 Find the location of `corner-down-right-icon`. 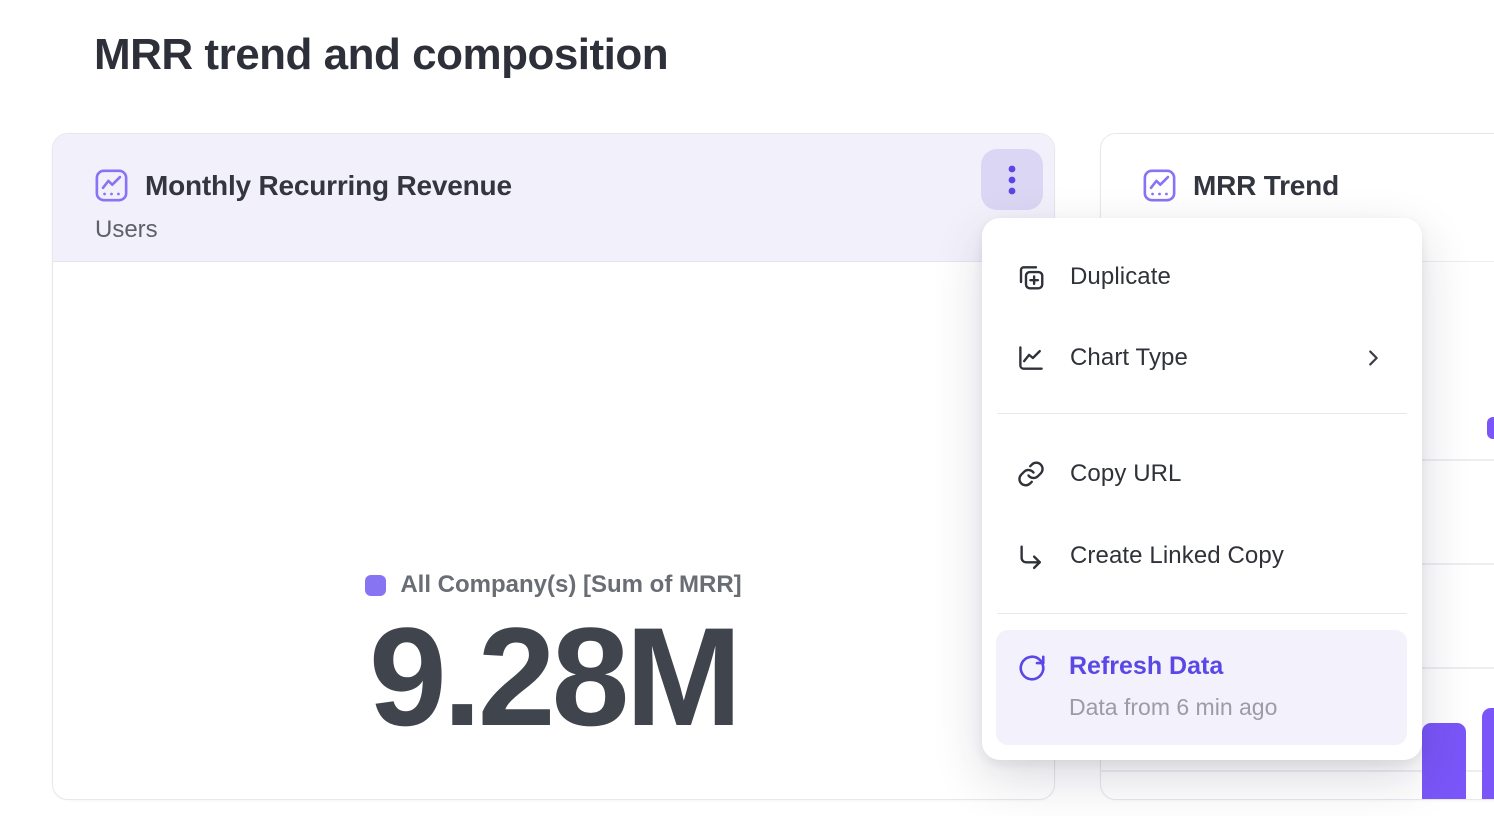

corner-down-right-icon is located at coordinates (1031, 556).